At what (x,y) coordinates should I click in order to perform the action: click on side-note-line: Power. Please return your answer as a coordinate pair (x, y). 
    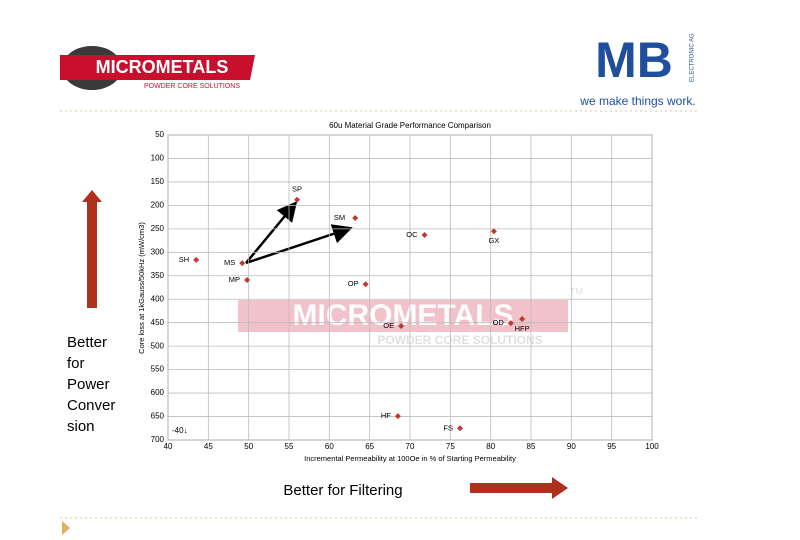
    Looking at the image, I should click on (88, 384).